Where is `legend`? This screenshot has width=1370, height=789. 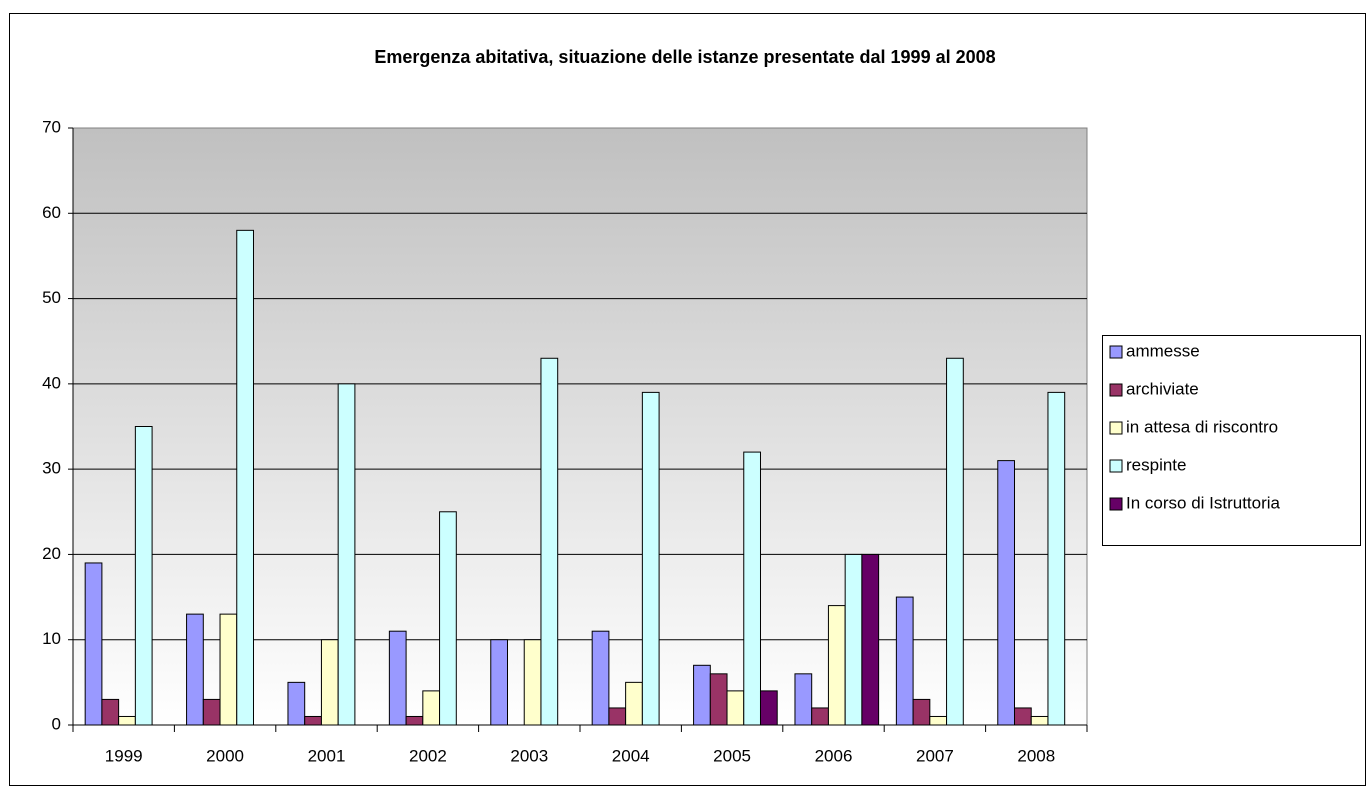 legend is located at coordinates (1231, 440).